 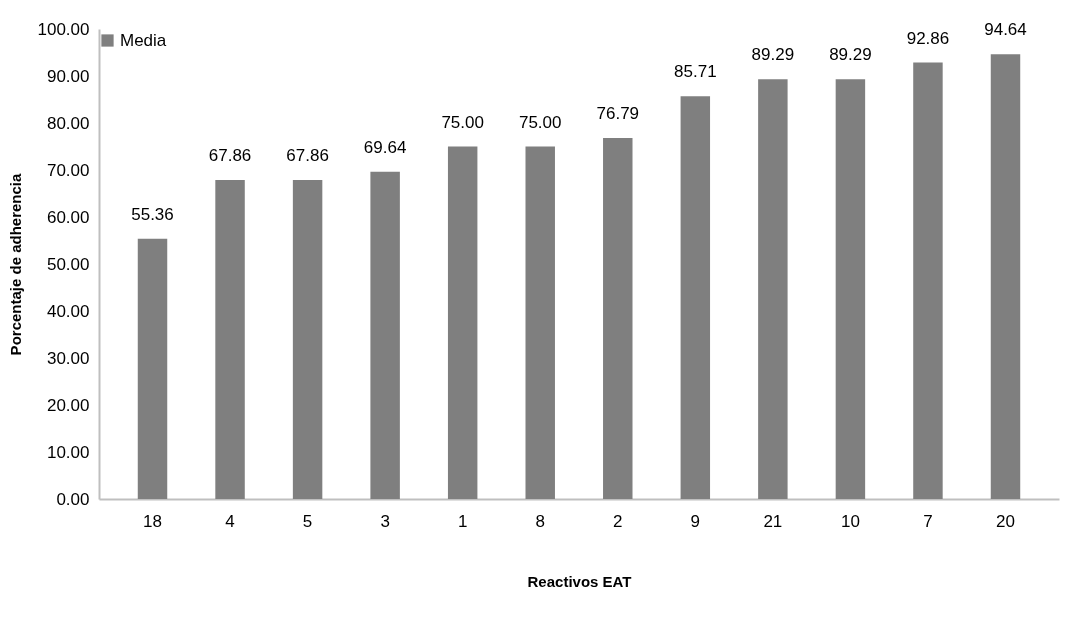 What do you see at coordinates (68, 358) in the screenshot?
I see `y-tick-label: 30.00` at bounding box center [68, 358].